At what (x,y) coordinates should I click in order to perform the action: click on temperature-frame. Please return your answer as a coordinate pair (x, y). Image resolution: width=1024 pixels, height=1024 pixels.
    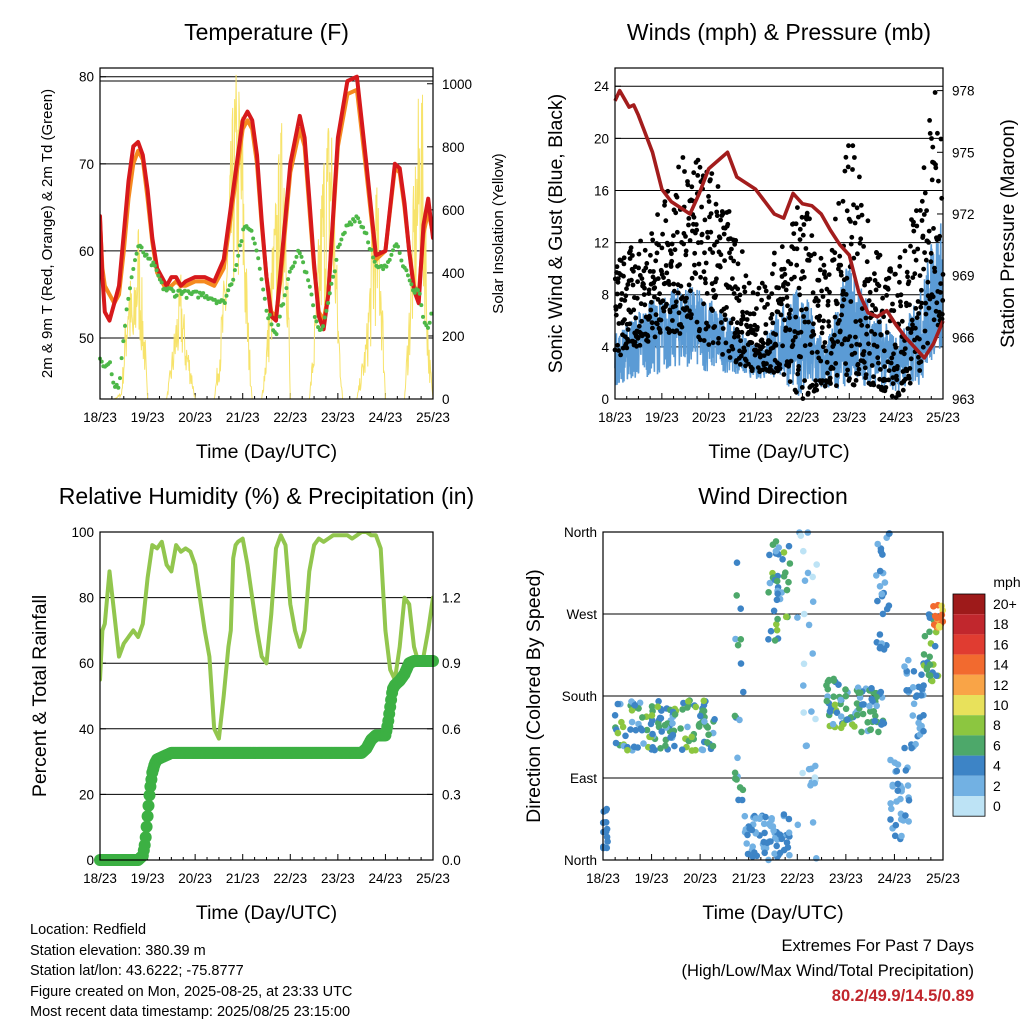
    Looking at the image, I should click on (266, 233).